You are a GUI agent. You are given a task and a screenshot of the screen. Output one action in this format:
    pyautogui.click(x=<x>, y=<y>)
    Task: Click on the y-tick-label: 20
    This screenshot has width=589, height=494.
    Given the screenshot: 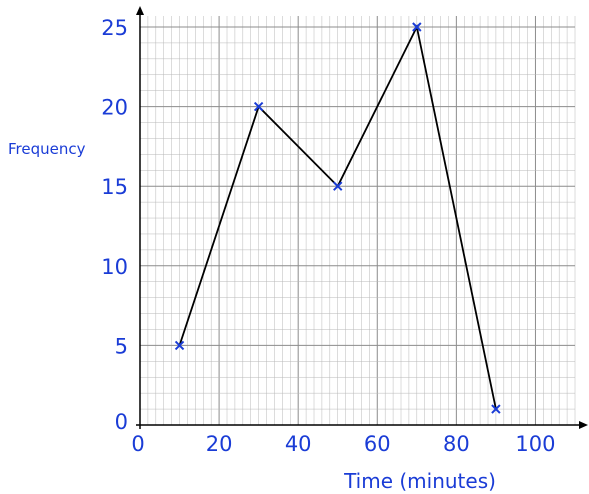 What is the action you would take?
    pyautogui.click(x=114, y=108)
    